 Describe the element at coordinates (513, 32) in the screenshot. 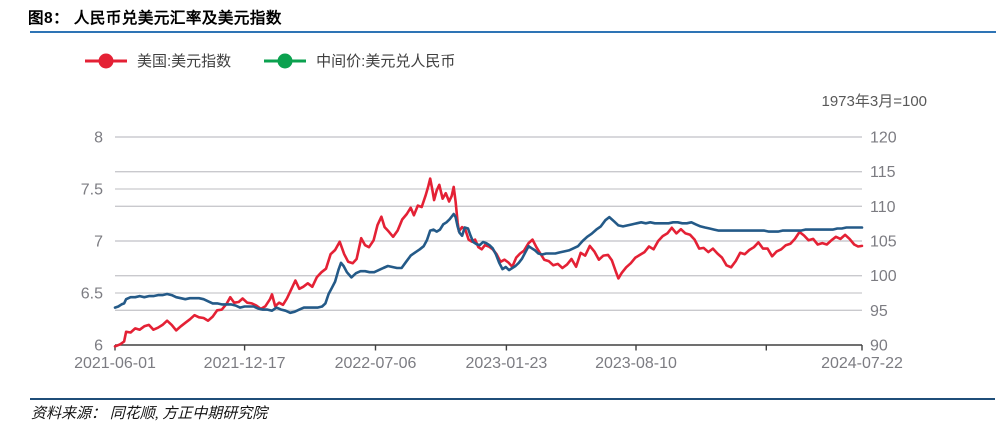

I see `title-underline` at that location.